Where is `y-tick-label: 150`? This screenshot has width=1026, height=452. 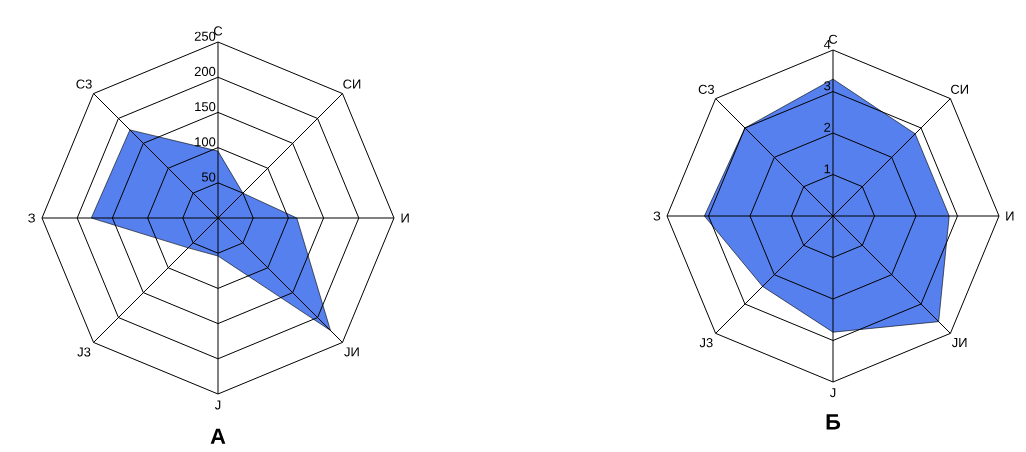 y-tick-label: 150 is located at coordinates (205, 107).